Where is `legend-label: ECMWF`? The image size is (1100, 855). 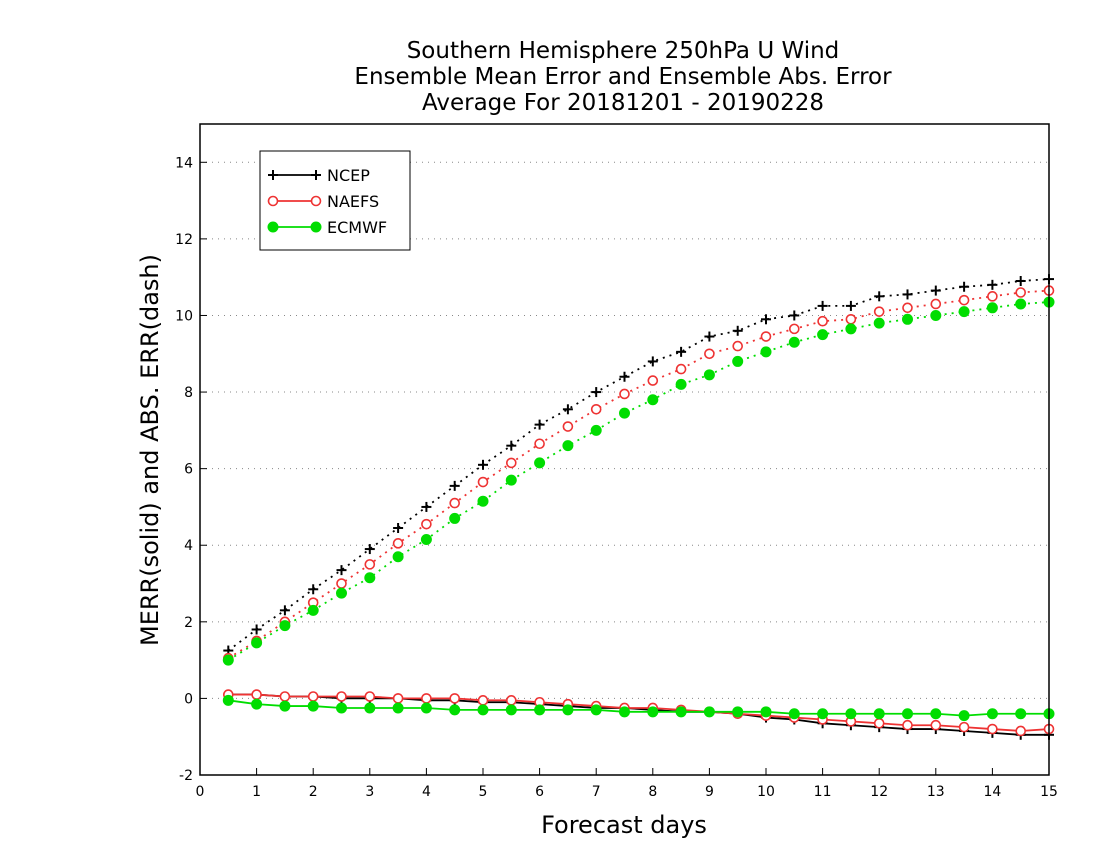
legend-label: ECMWF is located at coordinates (357, 227).